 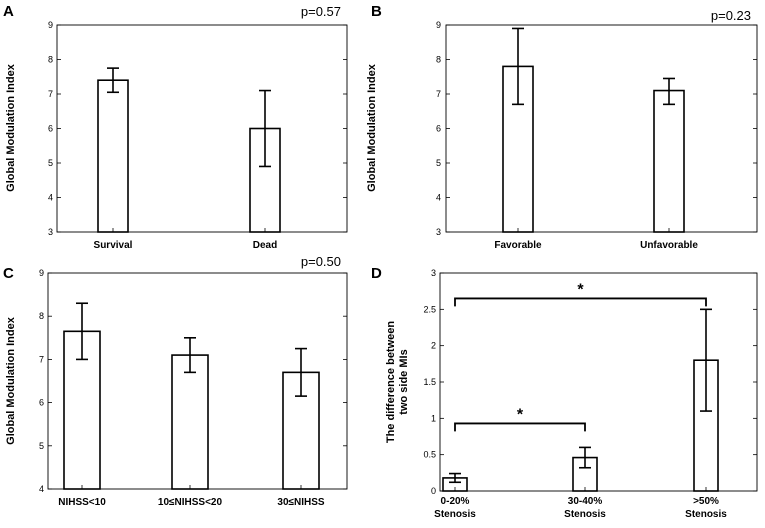 I want to click on panel-label: A, so click(x=8, y=11).